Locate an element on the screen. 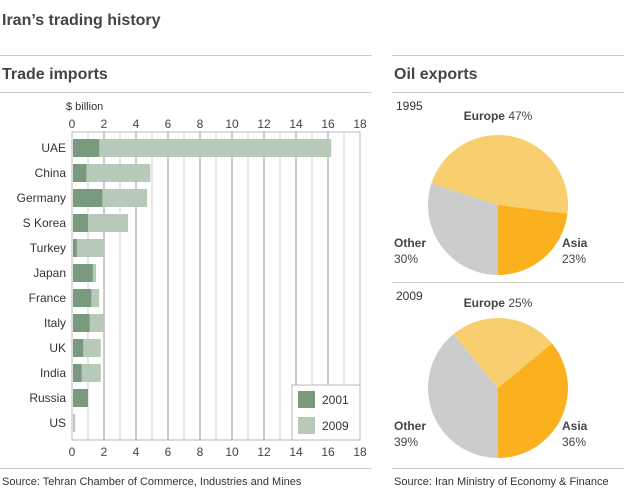 The width and height of the screenshot is (624, 500). category-label: France is located at coordinates (48, 298).